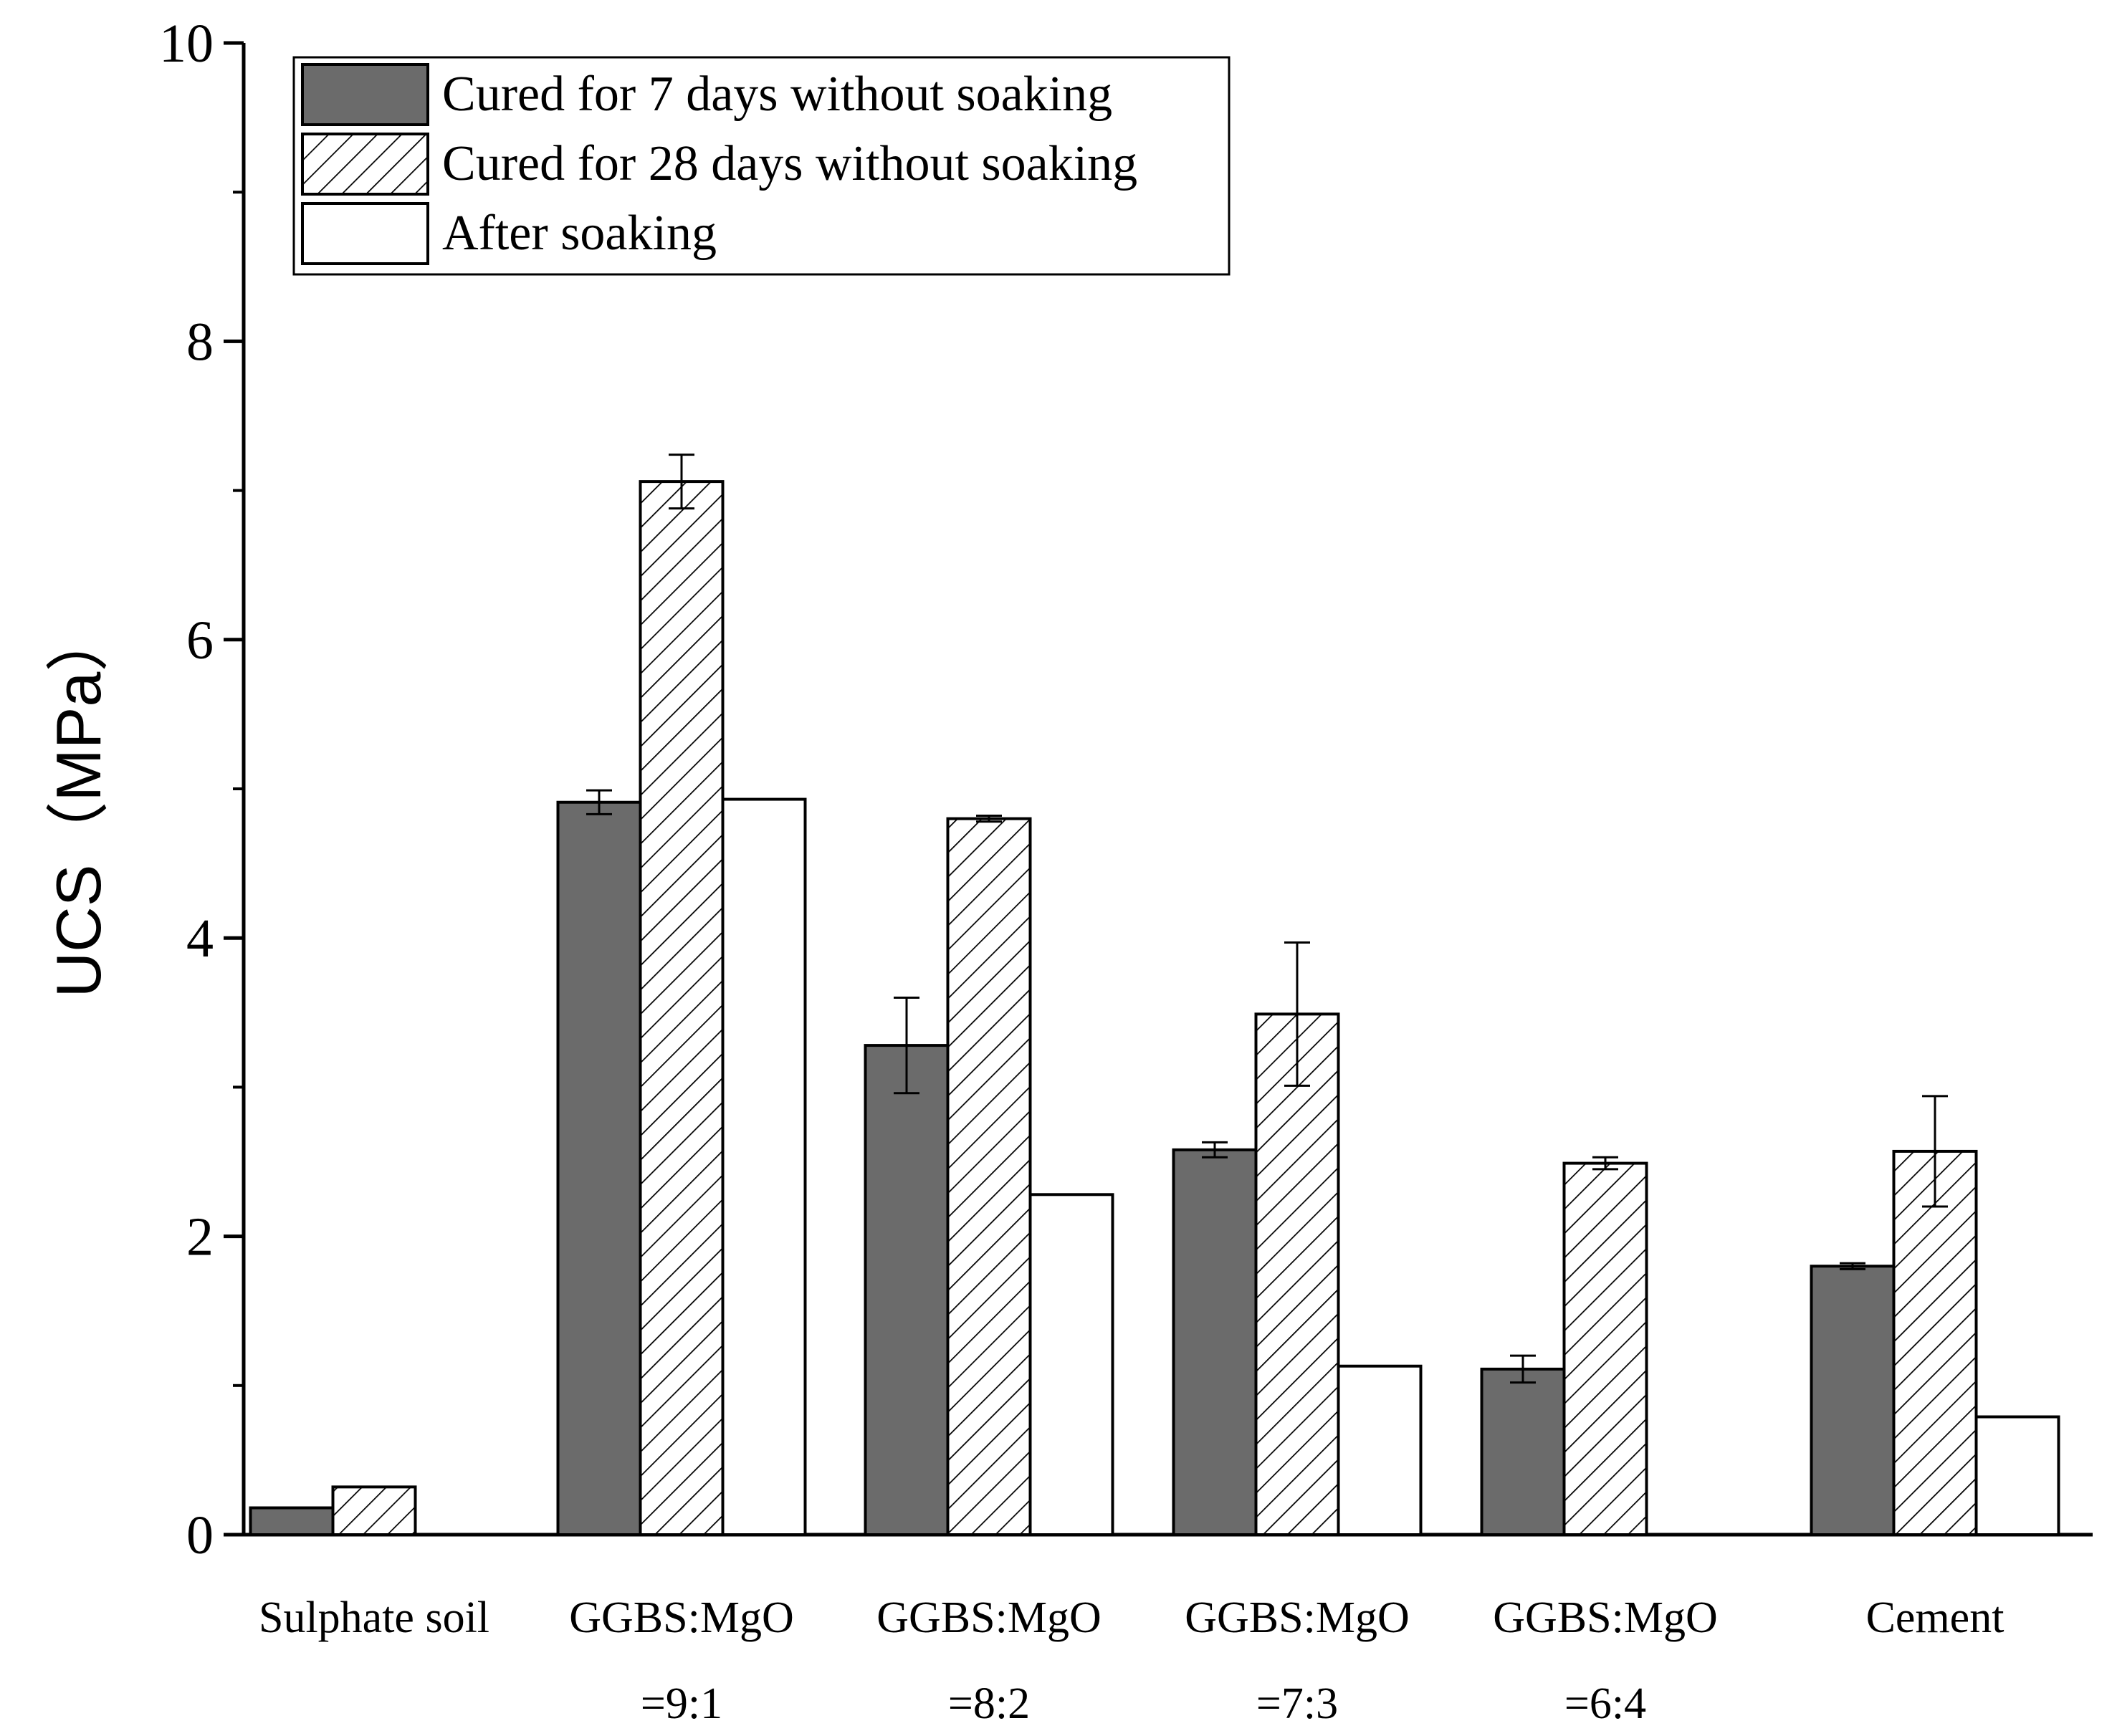  I want to click on legend-box, so click(761, 166).